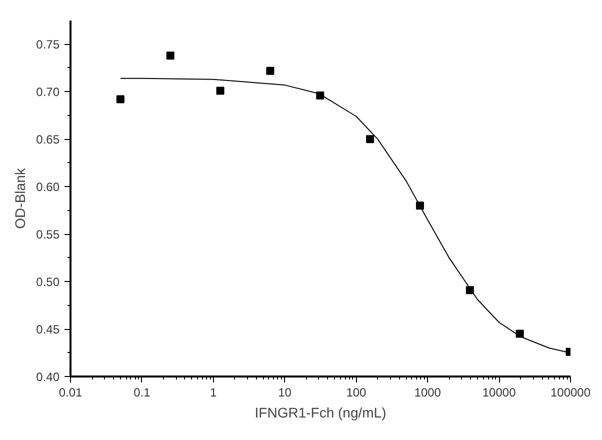 The width and height of the screenshot is (602, 440). Describe the element at coordinates (356, 393) in the screenshot. I see `x-tick-label: 100` at that location.